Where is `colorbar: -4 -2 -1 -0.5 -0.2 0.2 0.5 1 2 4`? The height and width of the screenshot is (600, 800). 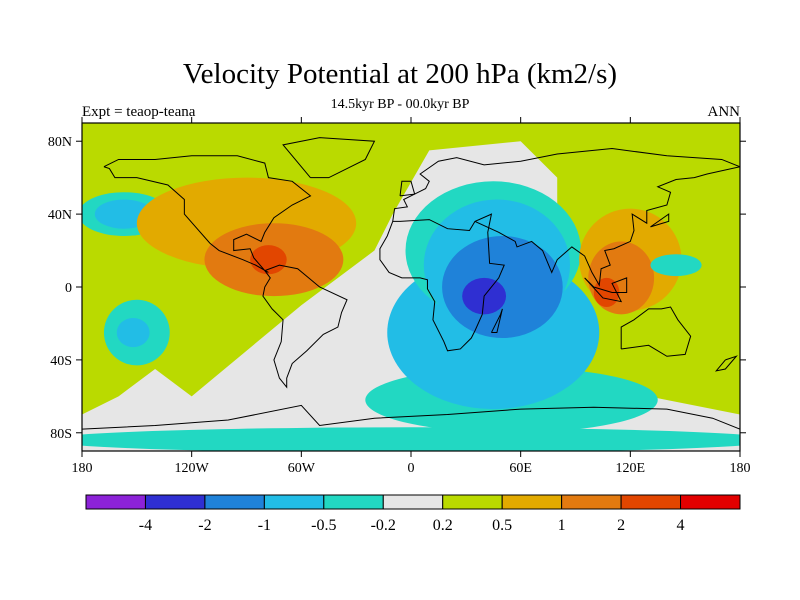
colorbar: -4 -2 -1 -0.5 -0.2 0.2 0.5 1 2 4 is located at coordinates (413, 514).